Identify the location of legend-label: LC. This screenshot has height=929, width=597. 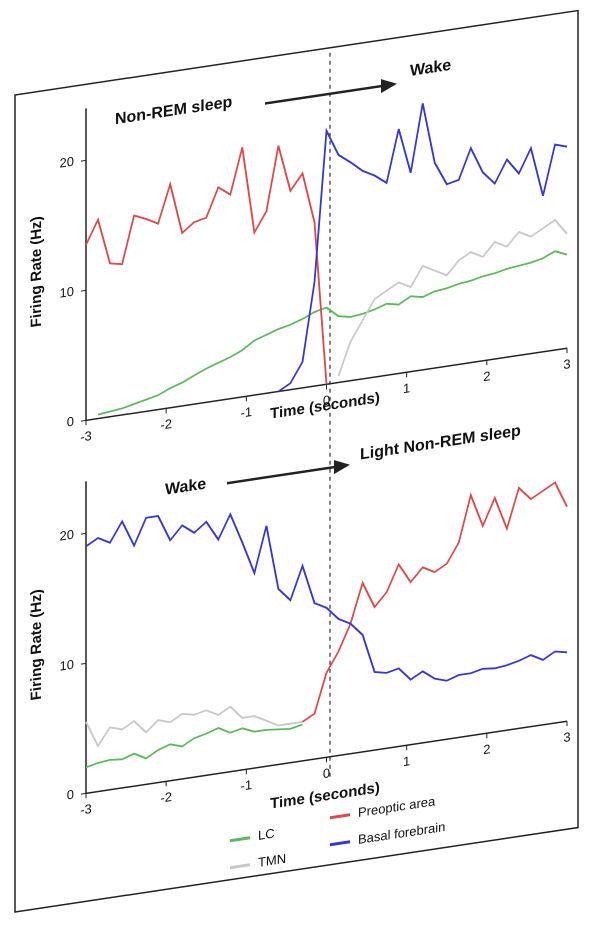
(266, 834).